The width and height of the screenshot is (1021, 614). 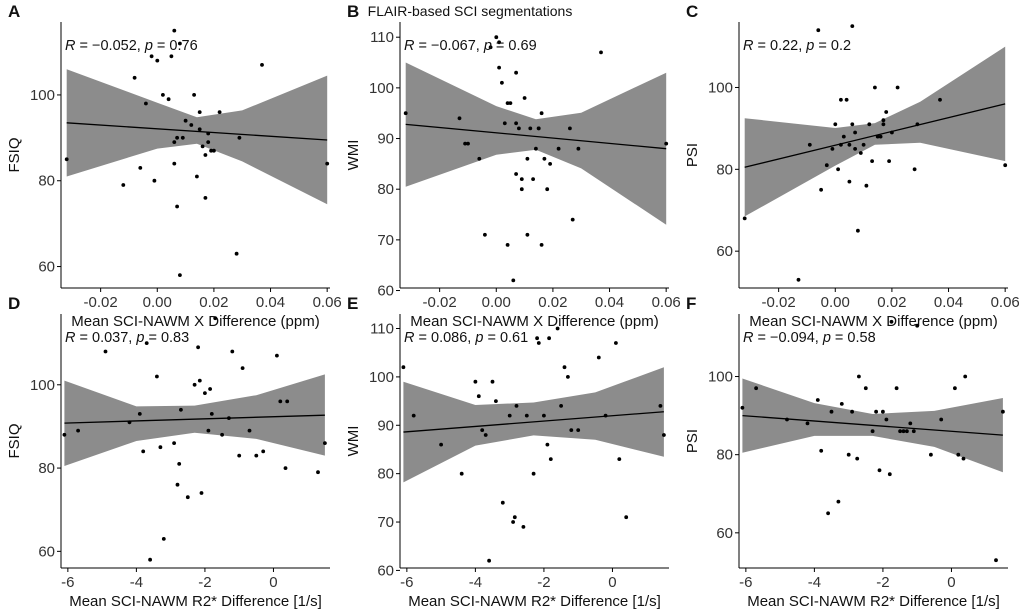 What do you see at coordinates (948, 302) in the screenshot?
I see `x-tick-label: 0.04` at bounding box center [948, 302].